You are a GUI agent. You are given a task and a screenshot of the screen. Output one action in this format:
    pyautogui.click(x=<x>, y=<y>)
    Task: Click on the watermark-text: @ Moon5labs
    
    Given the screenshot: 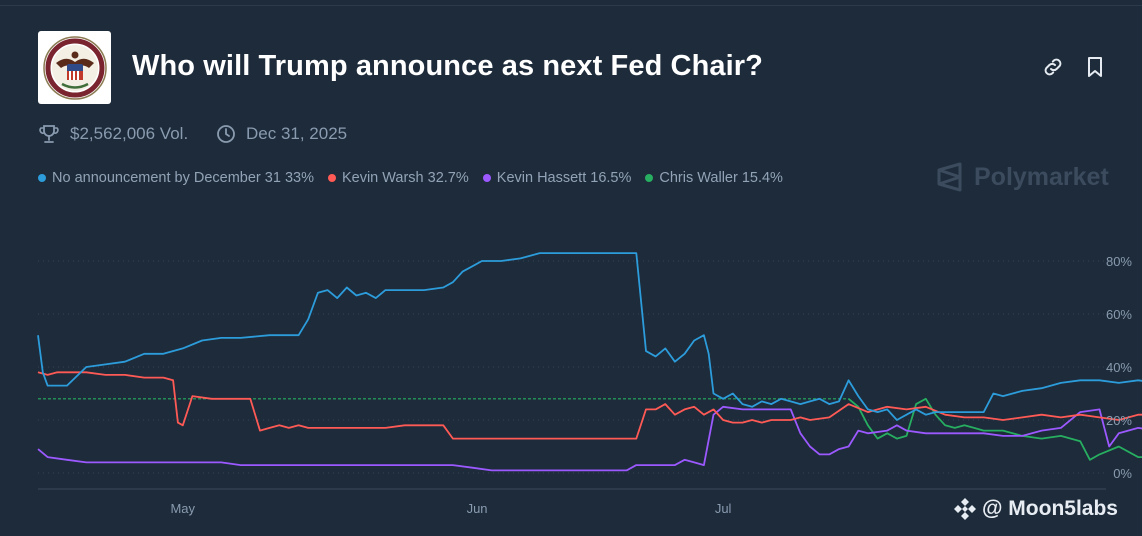 What is the action you would take?
    pyautogui.click(x=1050, y=508)
    